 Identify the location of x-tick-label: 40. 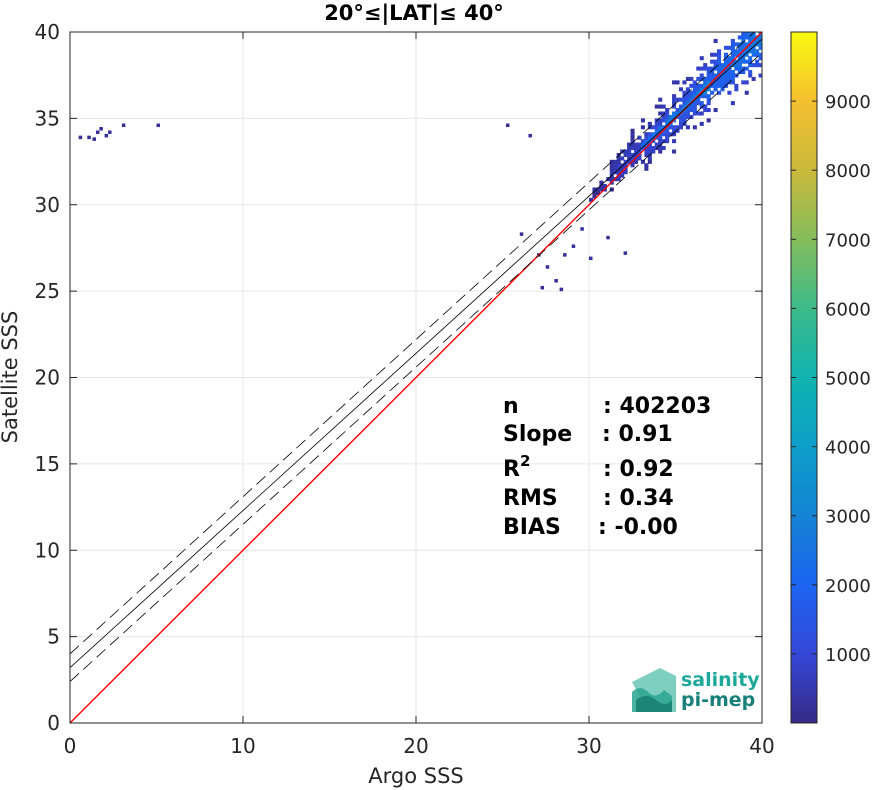
(761, 746).